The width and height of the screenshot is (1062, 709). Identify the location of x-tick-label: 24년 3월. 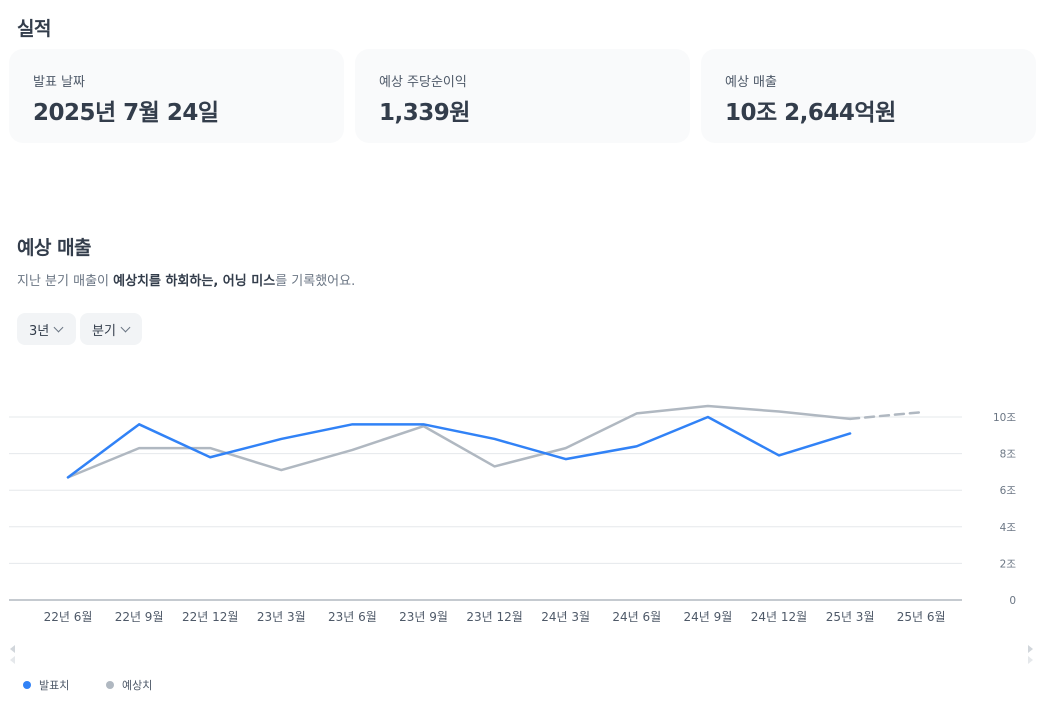
(565, 617).